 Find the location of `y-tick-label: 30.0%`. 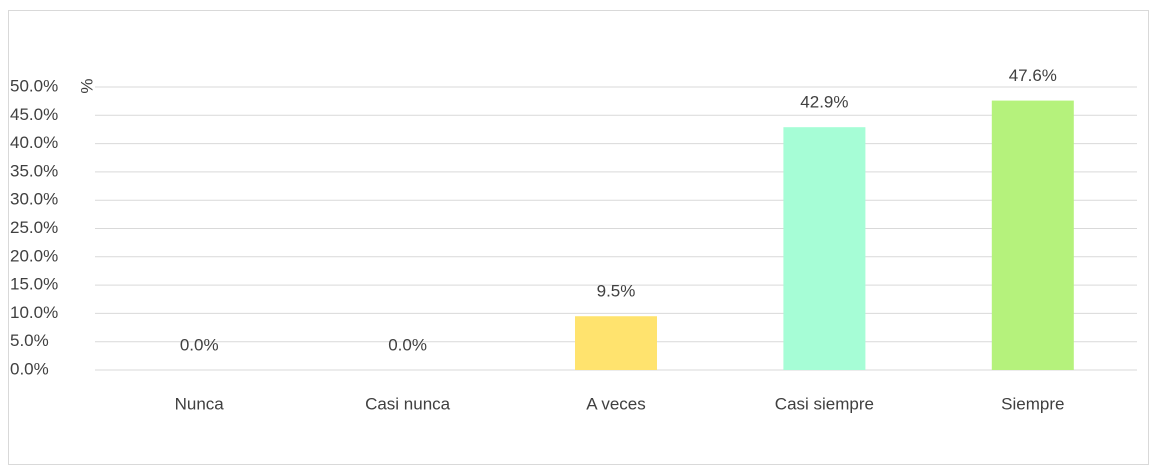

y-tick-label: 30.0% is located at coordinates (34, 199).